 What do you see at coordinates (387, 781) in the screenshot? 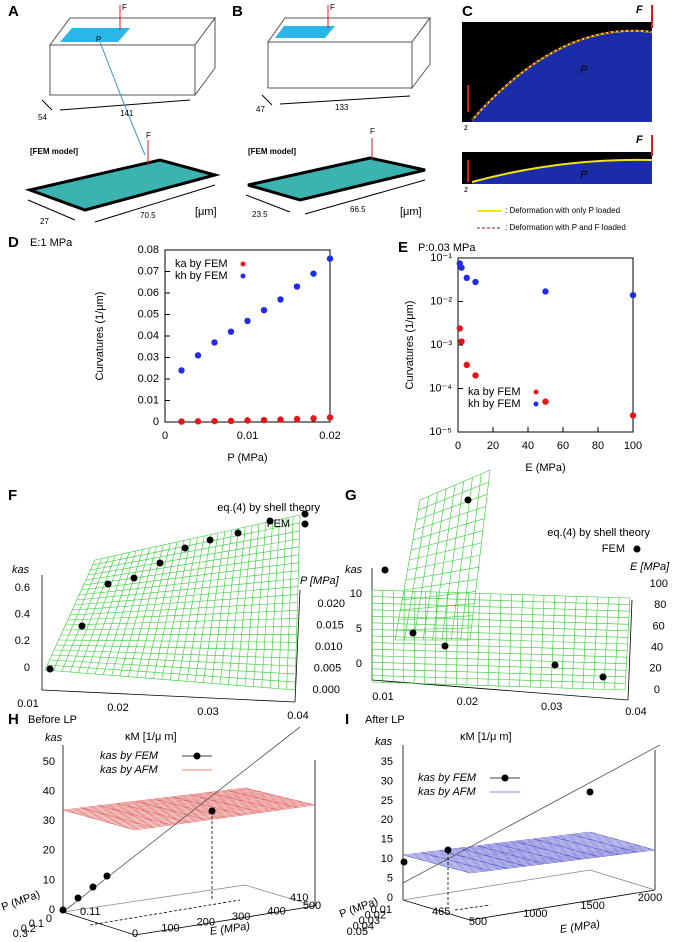
I see `z-tick-label: 30` at bounding box center [387, 781].